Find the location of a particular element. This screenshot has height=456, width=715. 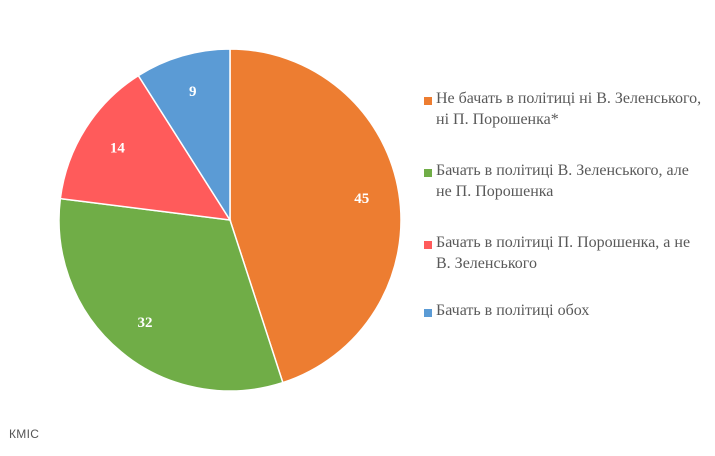

data-label-both: 9 is located at coordinates (193, 92).